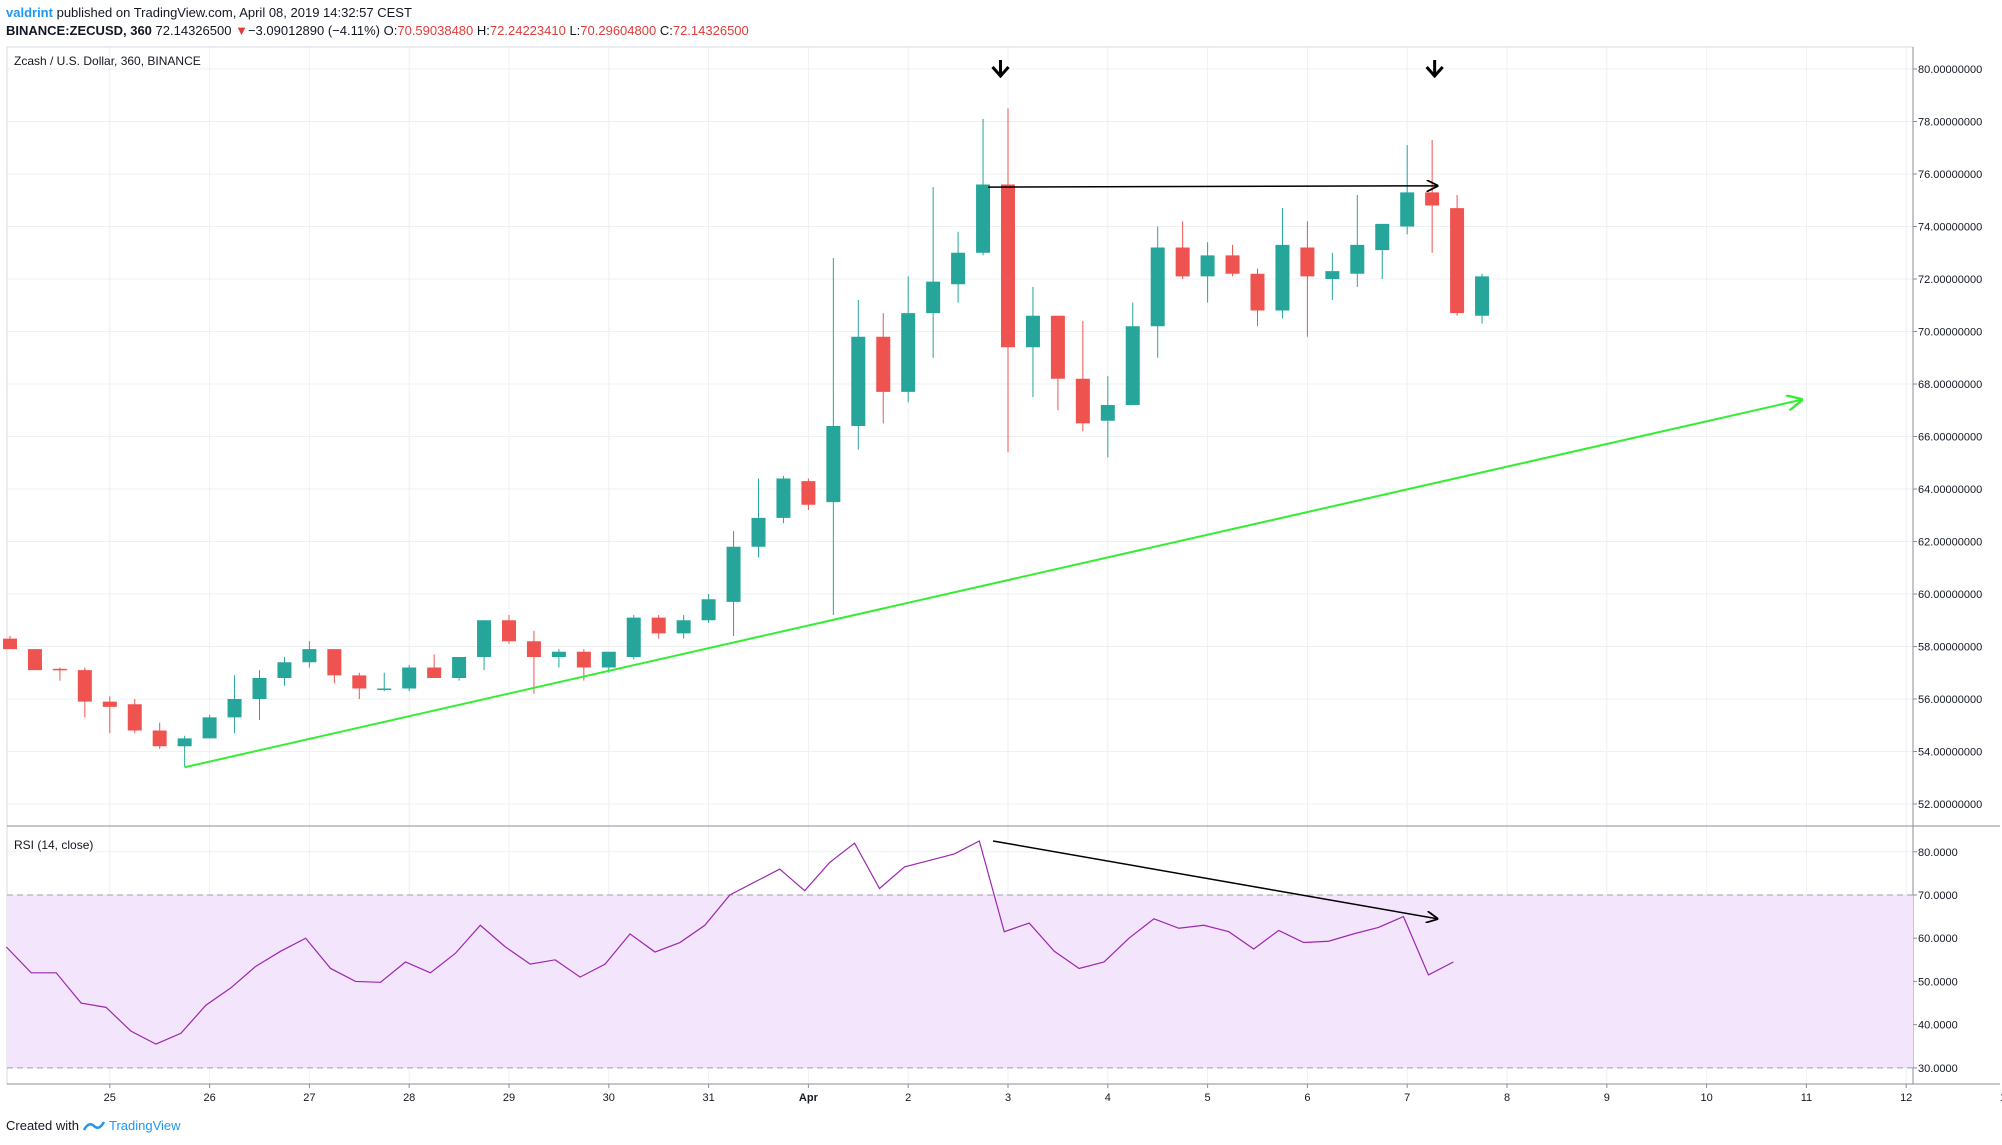 This screenshot has height=1145, width=2002. Describe the element at coordinates (1950, 70) in the screenshot. I see `price-tick-label: 80.00000000` at that location.